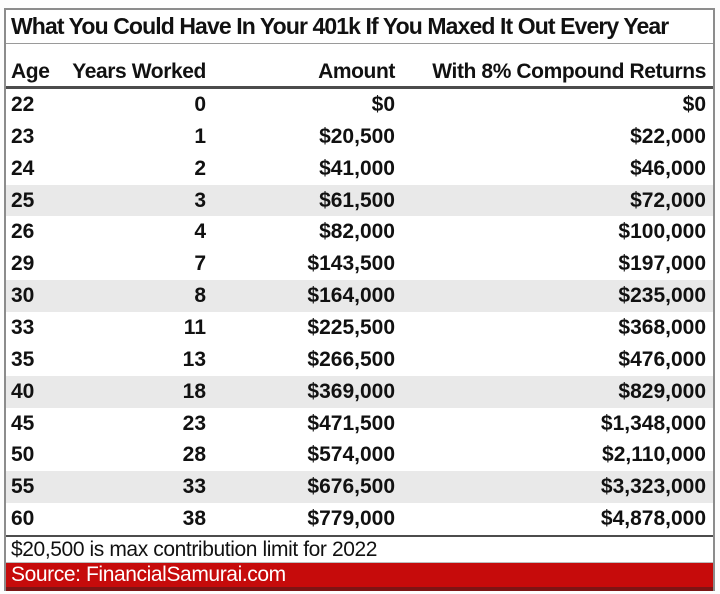 This screenshot has height=594, width=720. What do you see at coordinates (357, 168) in the screenshot?
I see `cell-amount: $41,000` at bounding box center [357, 168].